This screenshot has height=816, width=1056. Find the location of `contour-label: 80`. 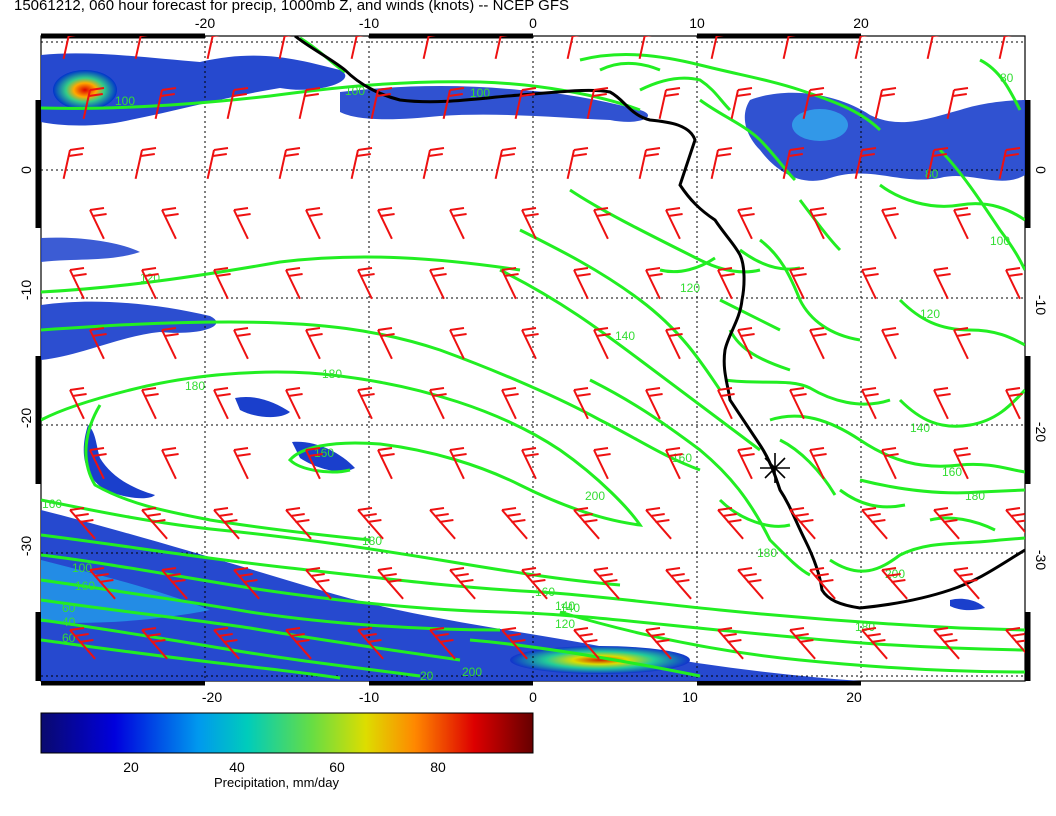

contour-label: 80 is located at coordinates (1007, 78).